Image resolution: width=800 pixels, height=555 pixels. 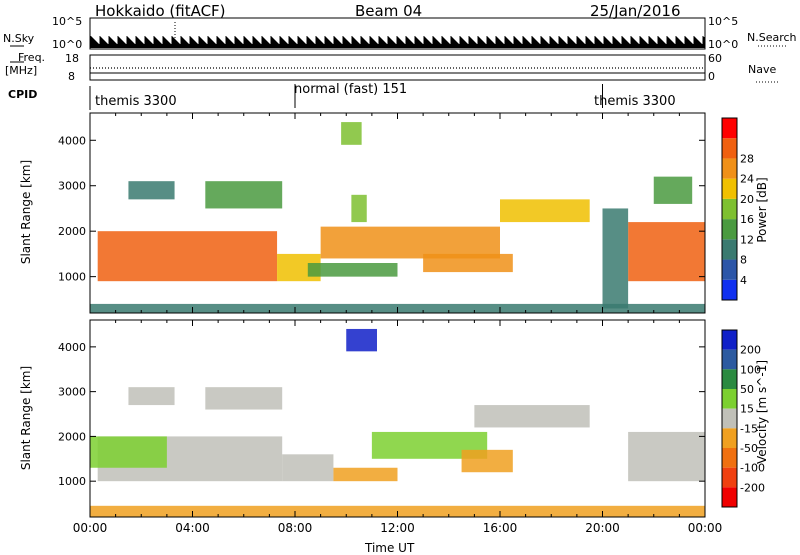 What do you see at coordinates (19, 38) in the screenshot?
I see `nsky-label: N.Sky` at bounding box center [19, 38].